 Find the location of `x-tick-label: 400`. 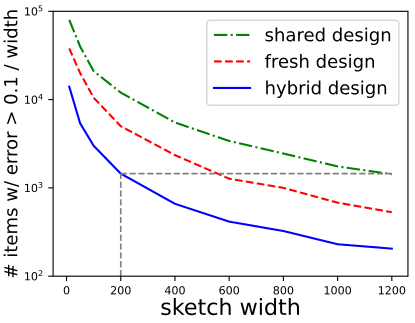

x-tick-label: 400 is located at coordinates (174, 290).